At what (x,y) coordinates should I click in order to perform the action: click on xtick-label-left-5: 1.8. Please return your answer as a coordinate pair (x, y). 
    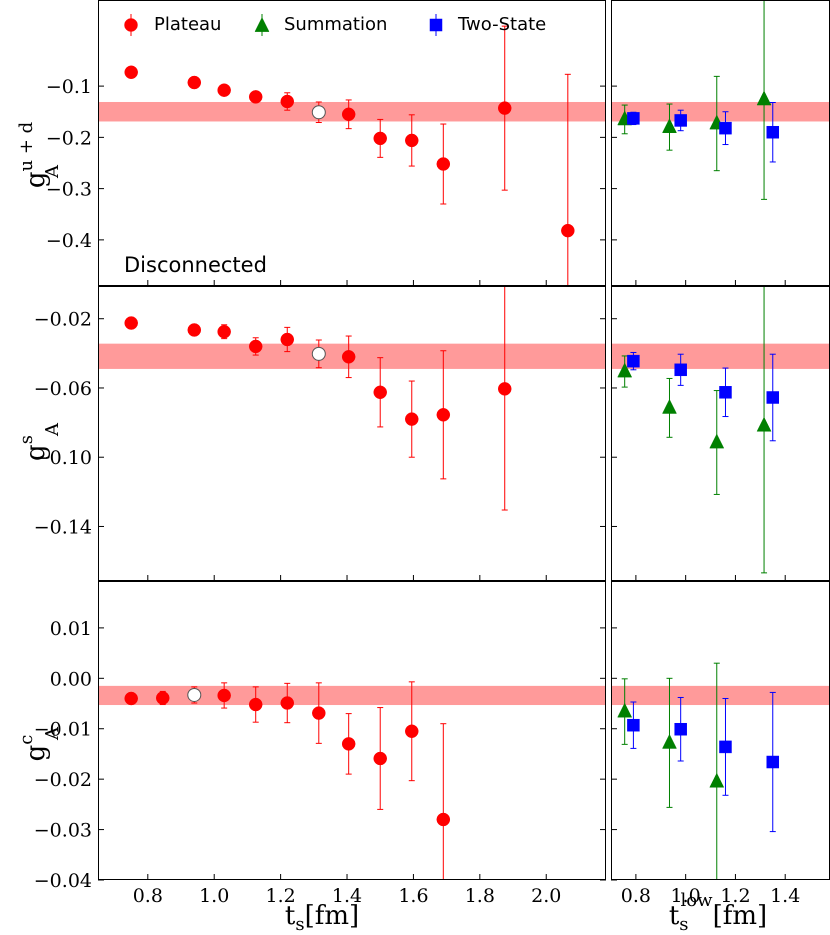
    Looking at the image, I should click on (480, 896).